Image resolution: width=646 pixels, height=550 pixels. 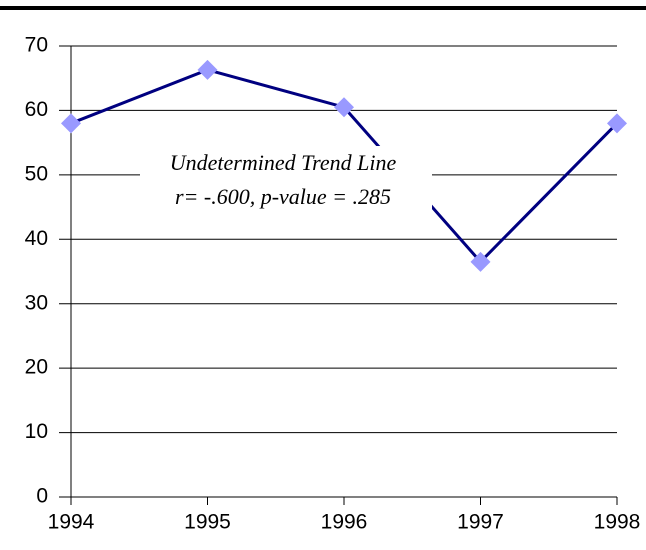 I want to click on y-tick-label: 50, so click(x=36, y=173).